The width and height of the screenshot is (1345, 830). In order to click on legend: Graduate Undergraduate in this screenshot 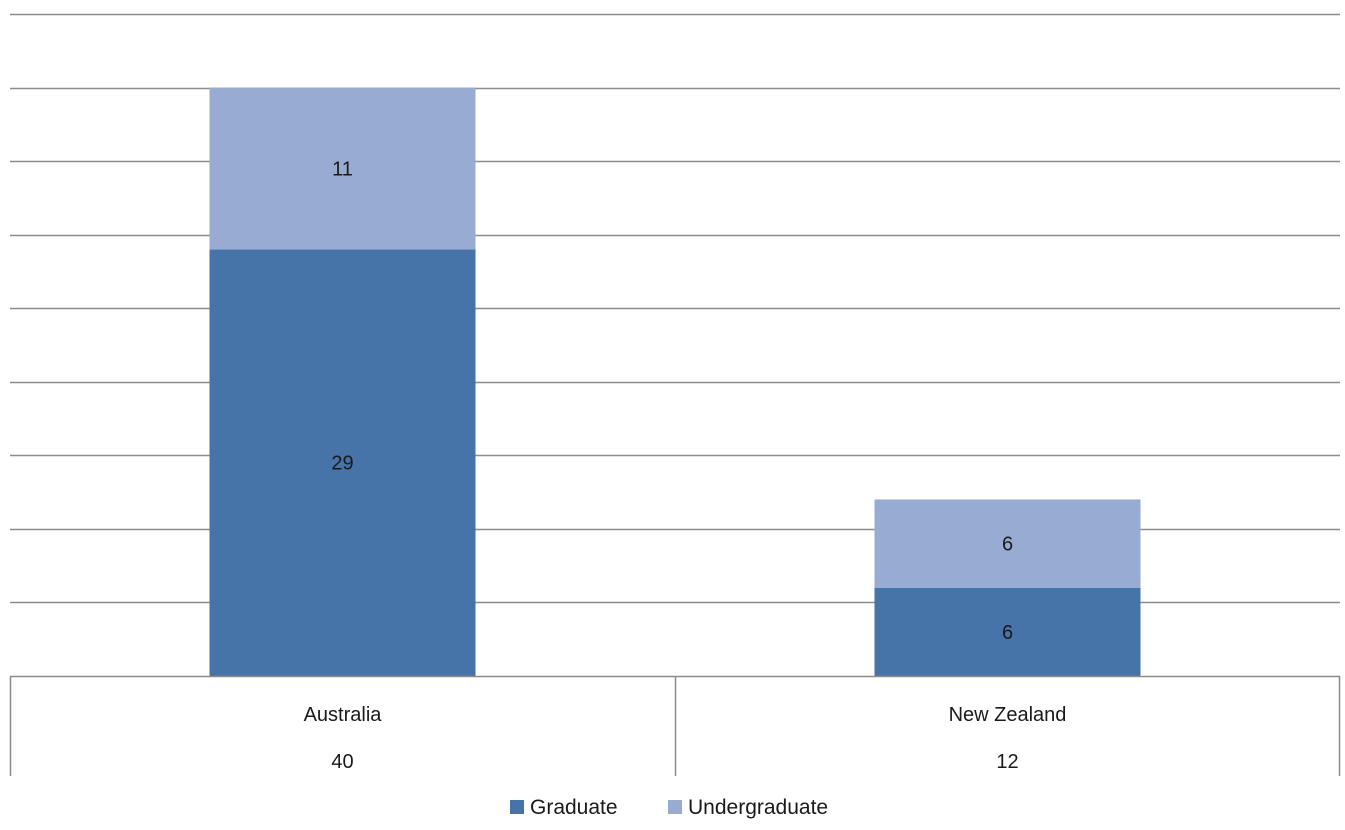, I will do `click(669, 807)`.